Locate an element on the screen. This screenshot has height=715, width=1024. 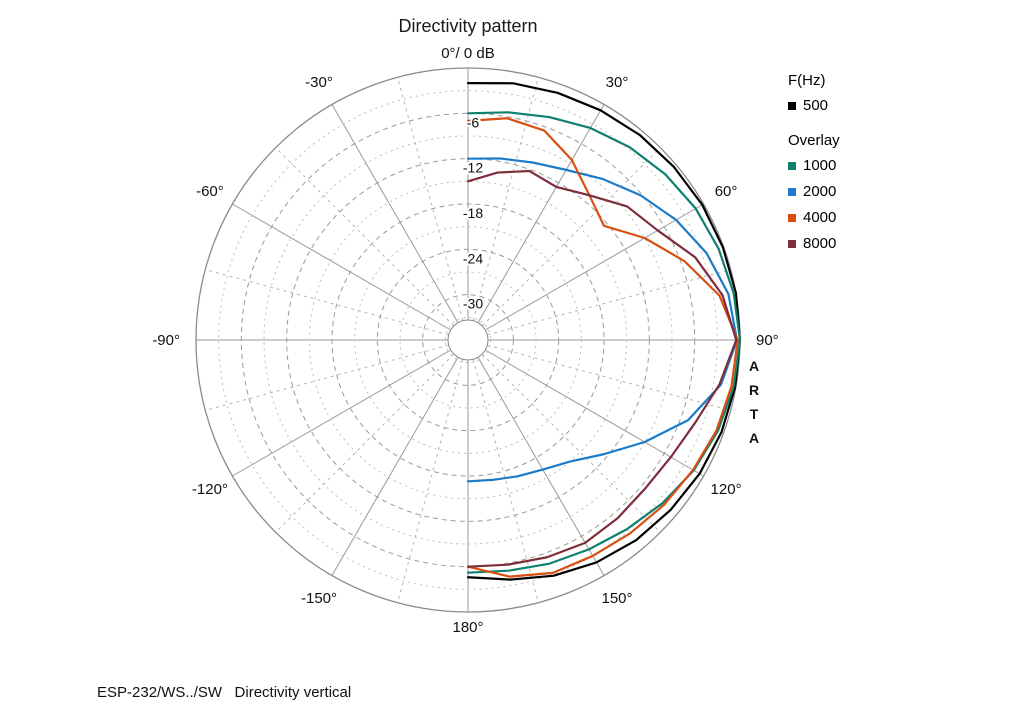
legend-item-8000: 8000 is located at coordinates (814, 243).